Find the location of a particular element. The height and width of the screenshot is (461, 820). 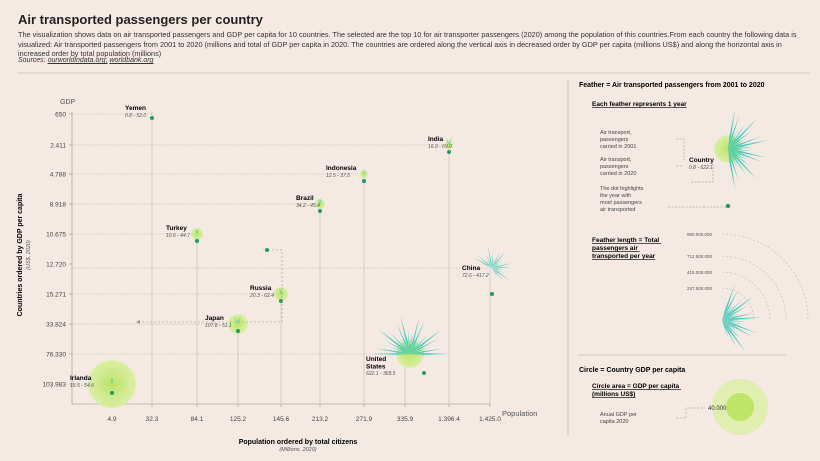

x-tick-label: 32.3 is located at coordinates (152, 419).